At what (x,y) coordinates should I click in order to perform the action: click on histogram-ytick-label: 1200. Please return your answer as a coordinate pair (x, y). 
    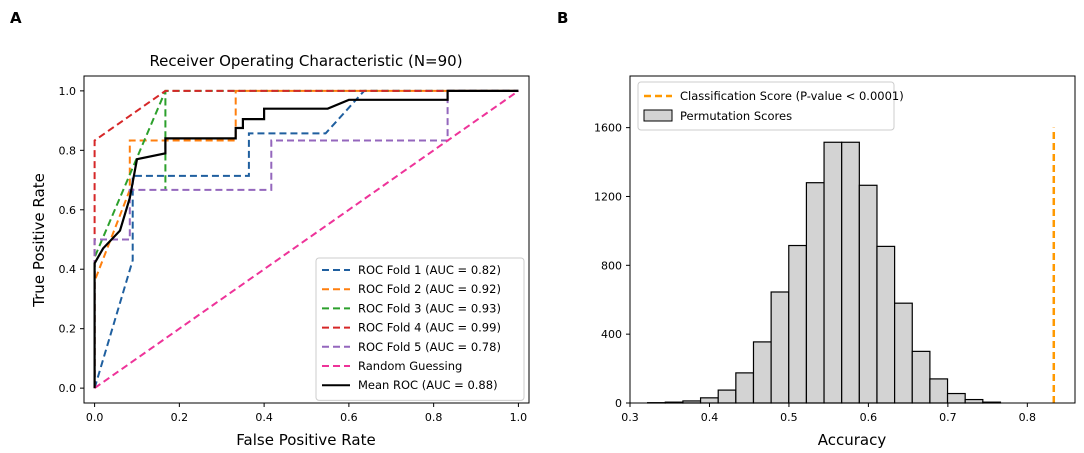
    Looking at the image, I should click on (608, 196).